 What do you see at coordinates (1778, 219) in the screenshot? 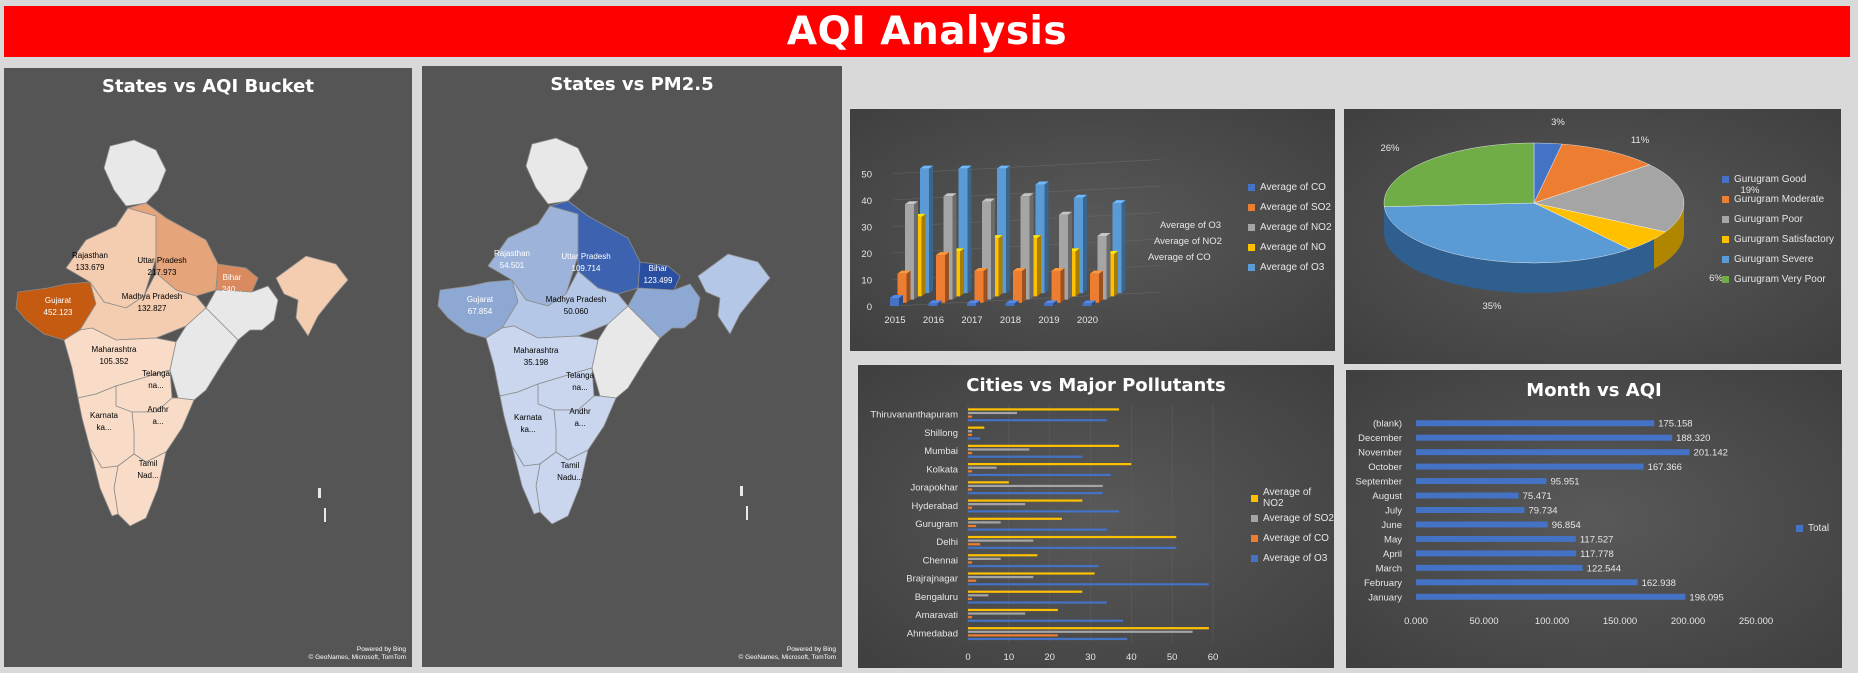
I see `legend-item: Gurugram Poor` at bounding box center [1778, 219].